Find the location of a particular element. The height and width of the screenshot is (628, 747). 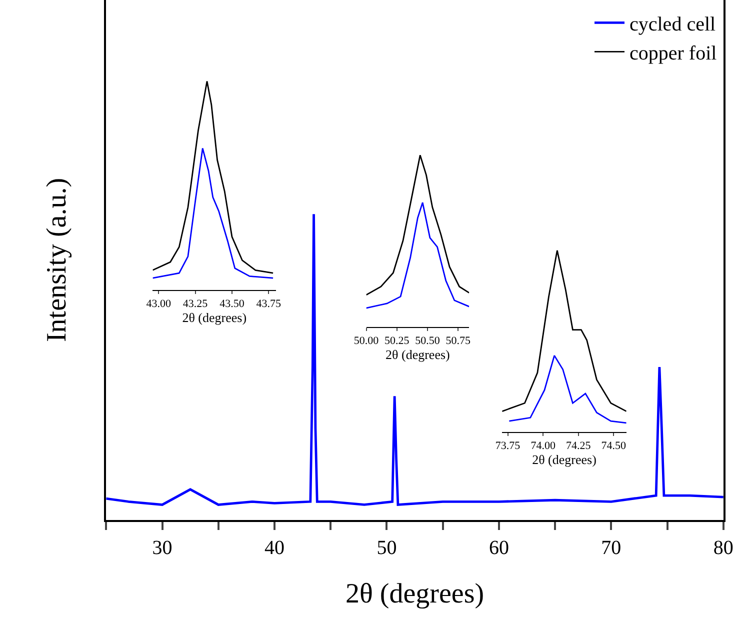

x-tick-label: 80 is located at coordinates (723, 548).